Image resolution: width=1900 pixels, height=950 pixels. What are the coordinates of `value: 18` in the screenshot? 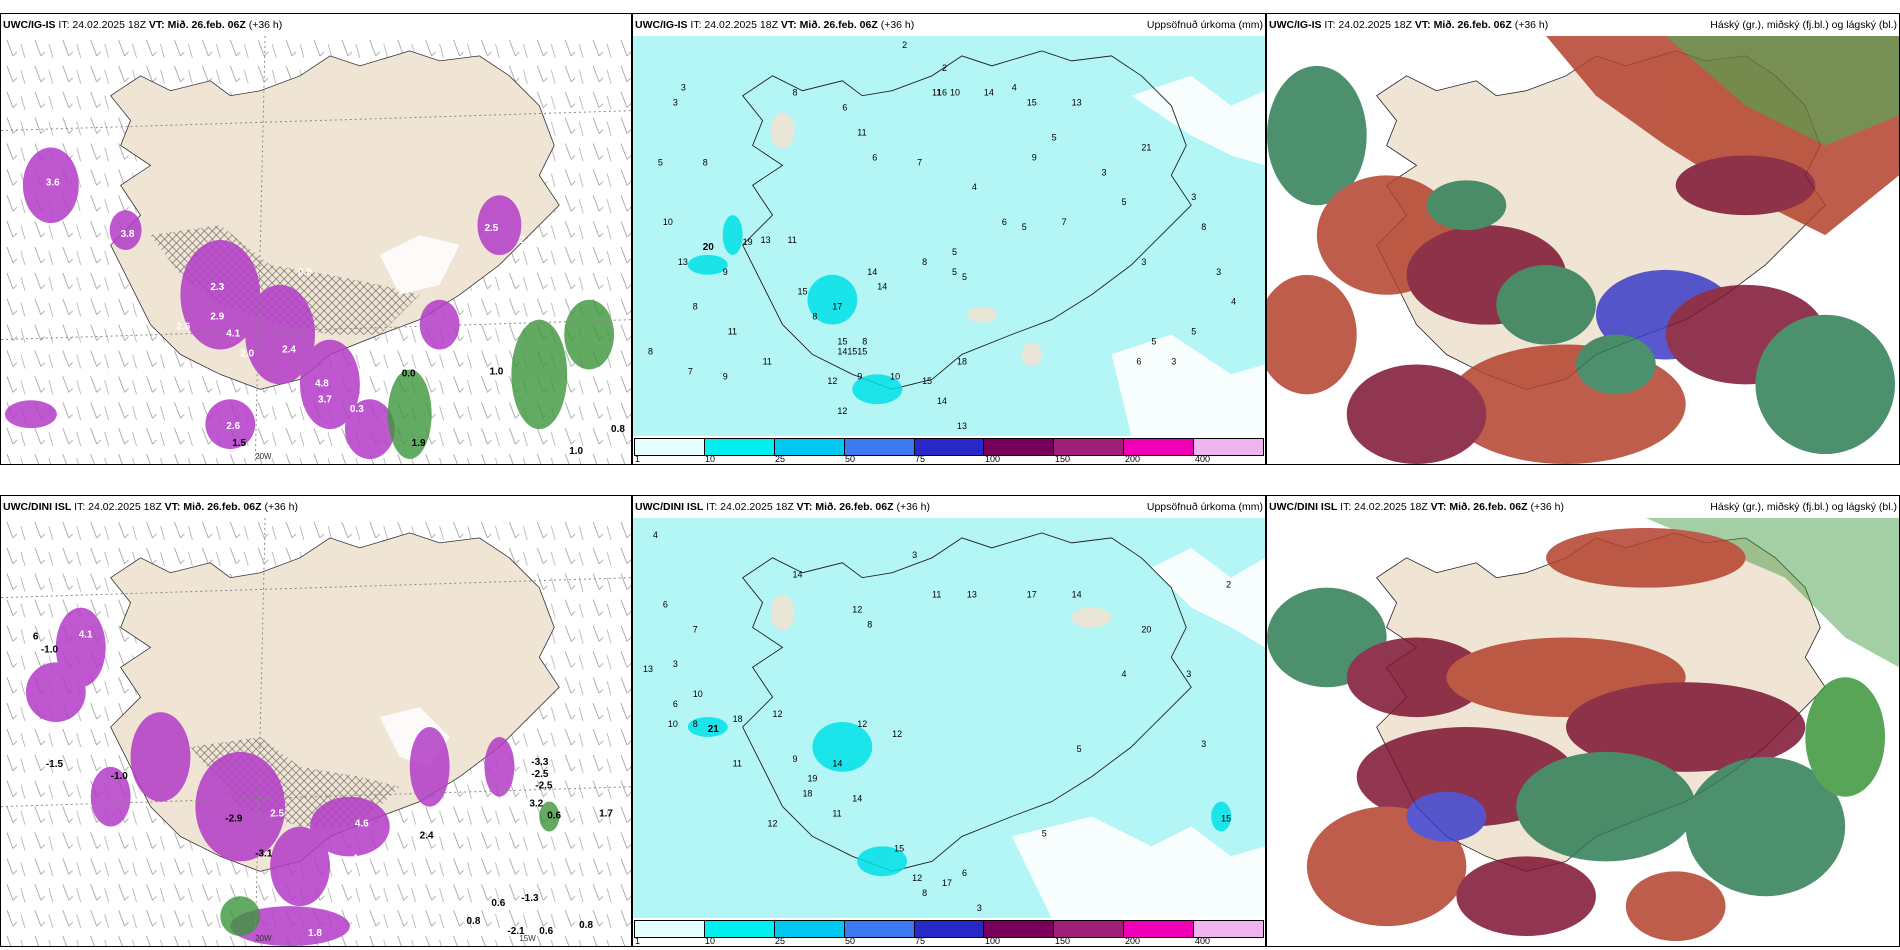 It's located at (962, 361).